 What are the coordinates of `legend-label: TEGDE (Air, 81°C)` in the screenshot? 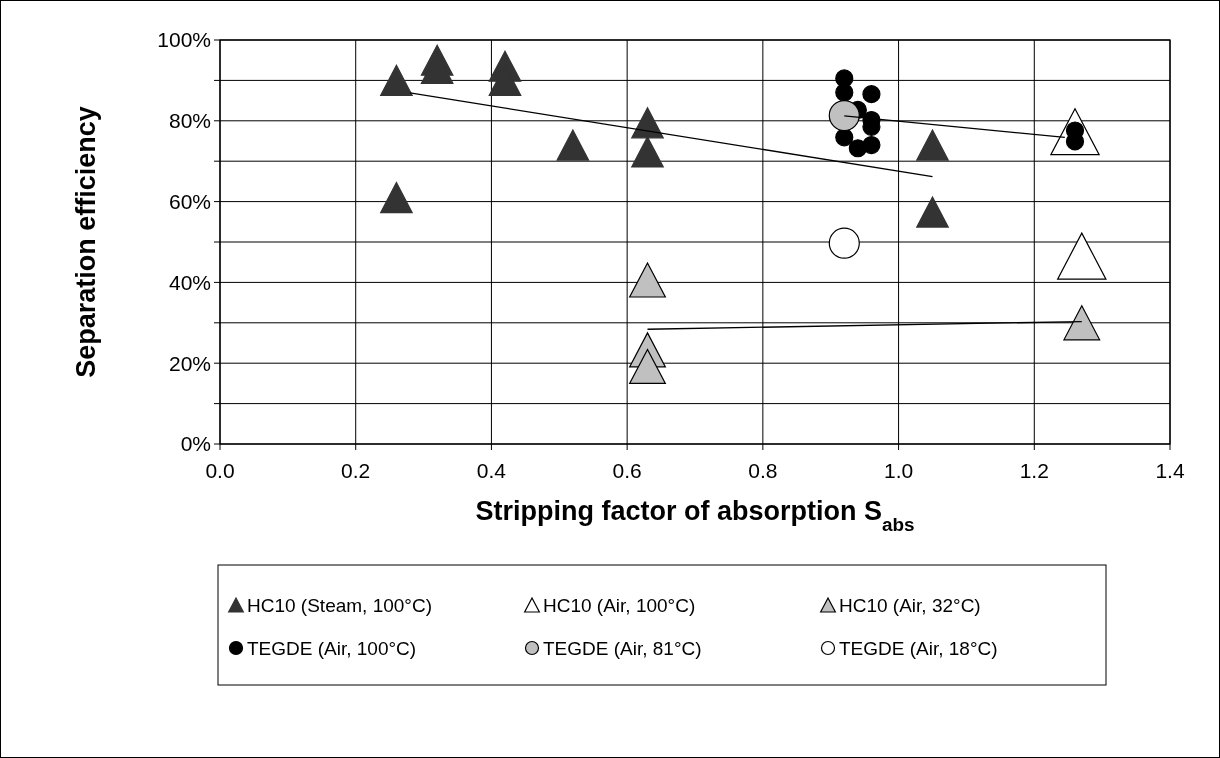 It's located at (622, 648).